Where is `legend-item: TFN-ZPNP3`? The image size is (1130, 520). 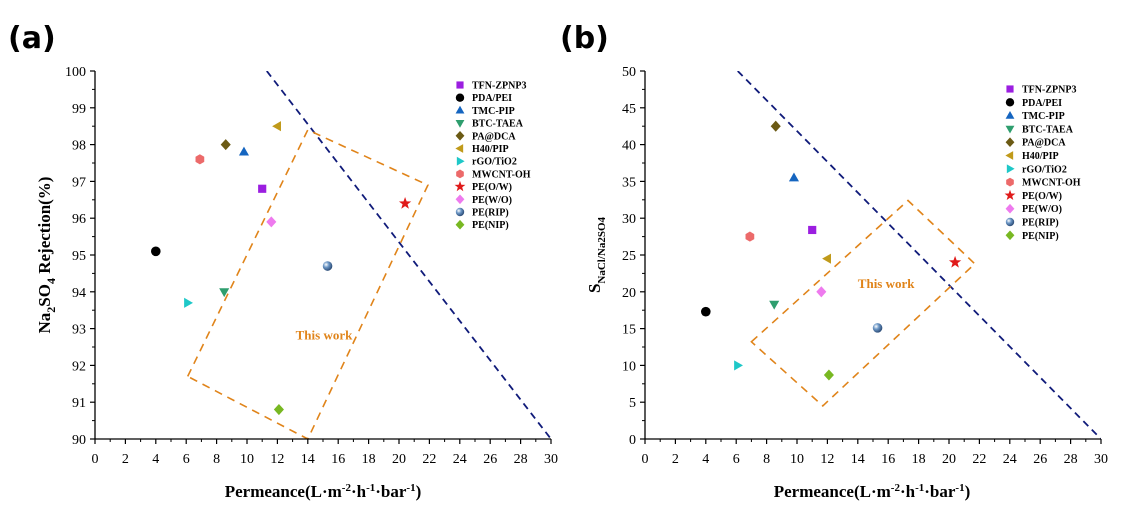 legend-item: TFN-ZPNP3 is located at coordinates (491, 86).